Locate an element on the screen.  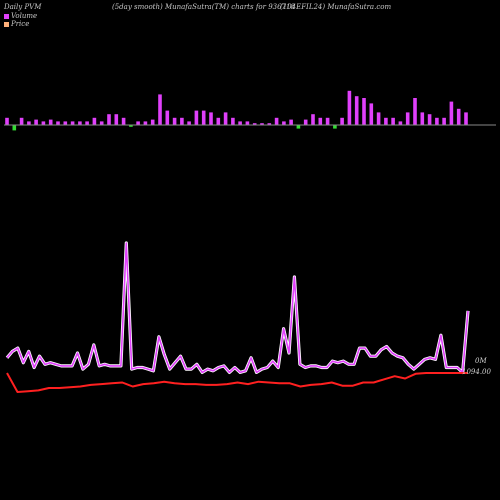
volume-last-label: 0M is located at coordinates (481, 361).